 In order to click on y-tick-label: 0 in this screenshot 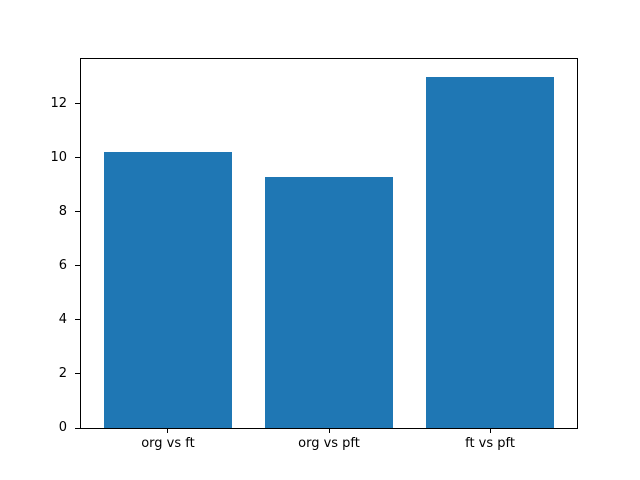, I will do `click(62, 427)`.